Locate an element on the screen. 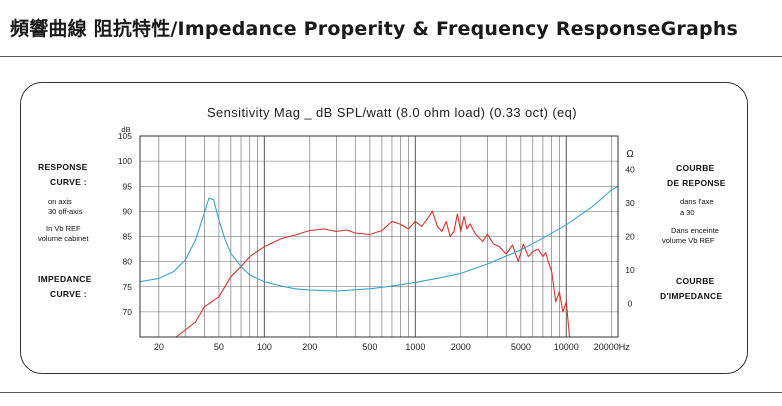 This screenshot has height=406, width=782. x-tick-label: 10000 is located at coordinates (566, 347).